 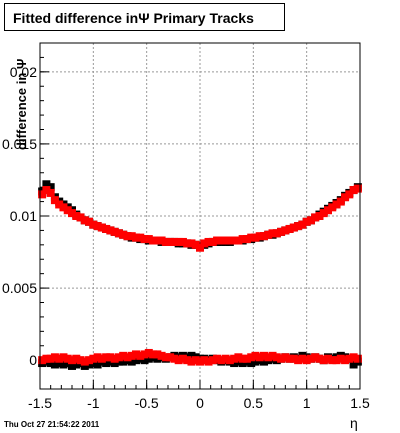 What do you see at coordinates (23, 216) in the screenshot?
I see `y-tick-label: 0.01` at bounding box center [23, 216].